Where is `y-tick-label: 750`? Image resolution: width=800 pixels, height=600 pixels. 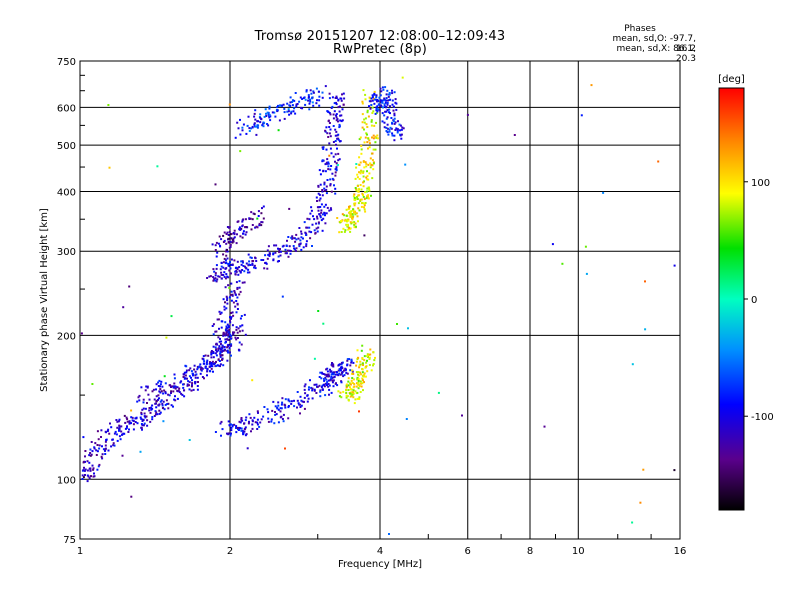
y-tick-label: 750 is located at coordinates (66, 62).